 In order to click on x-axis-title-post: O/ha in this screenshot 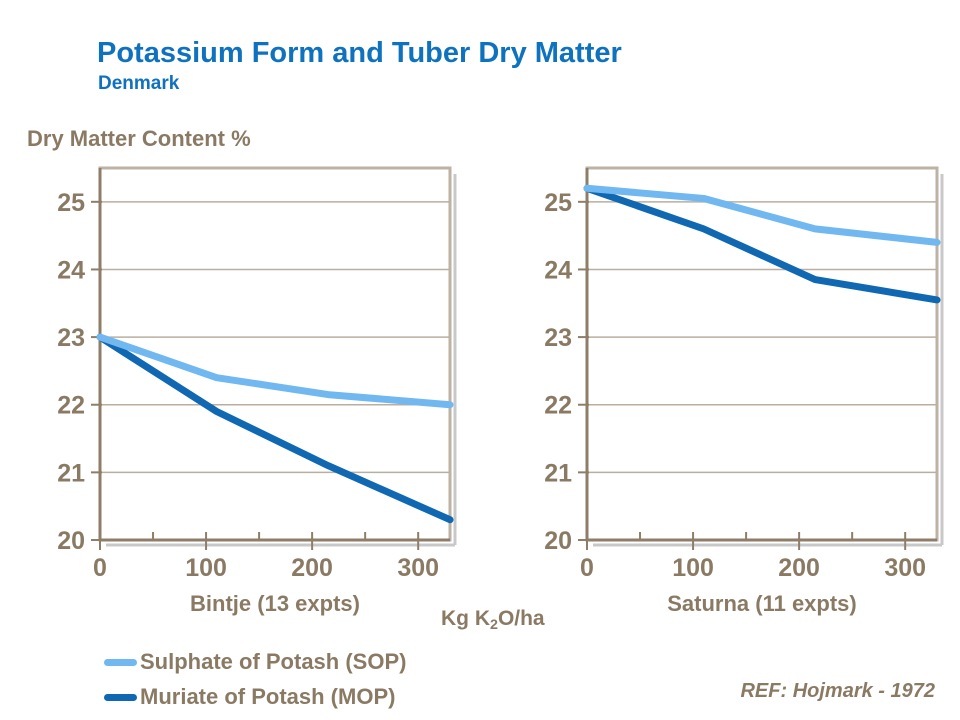, I will do `click(521, 618)`.